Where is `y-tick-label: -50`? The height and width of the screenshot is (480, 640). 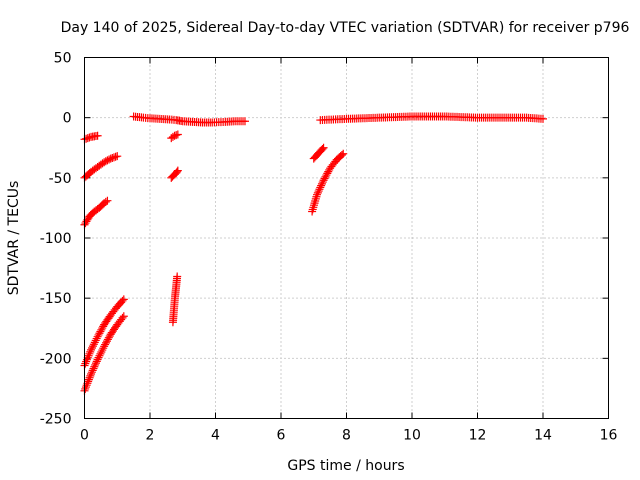 y-tick-label: -50 is located at coordinates (60, 179).